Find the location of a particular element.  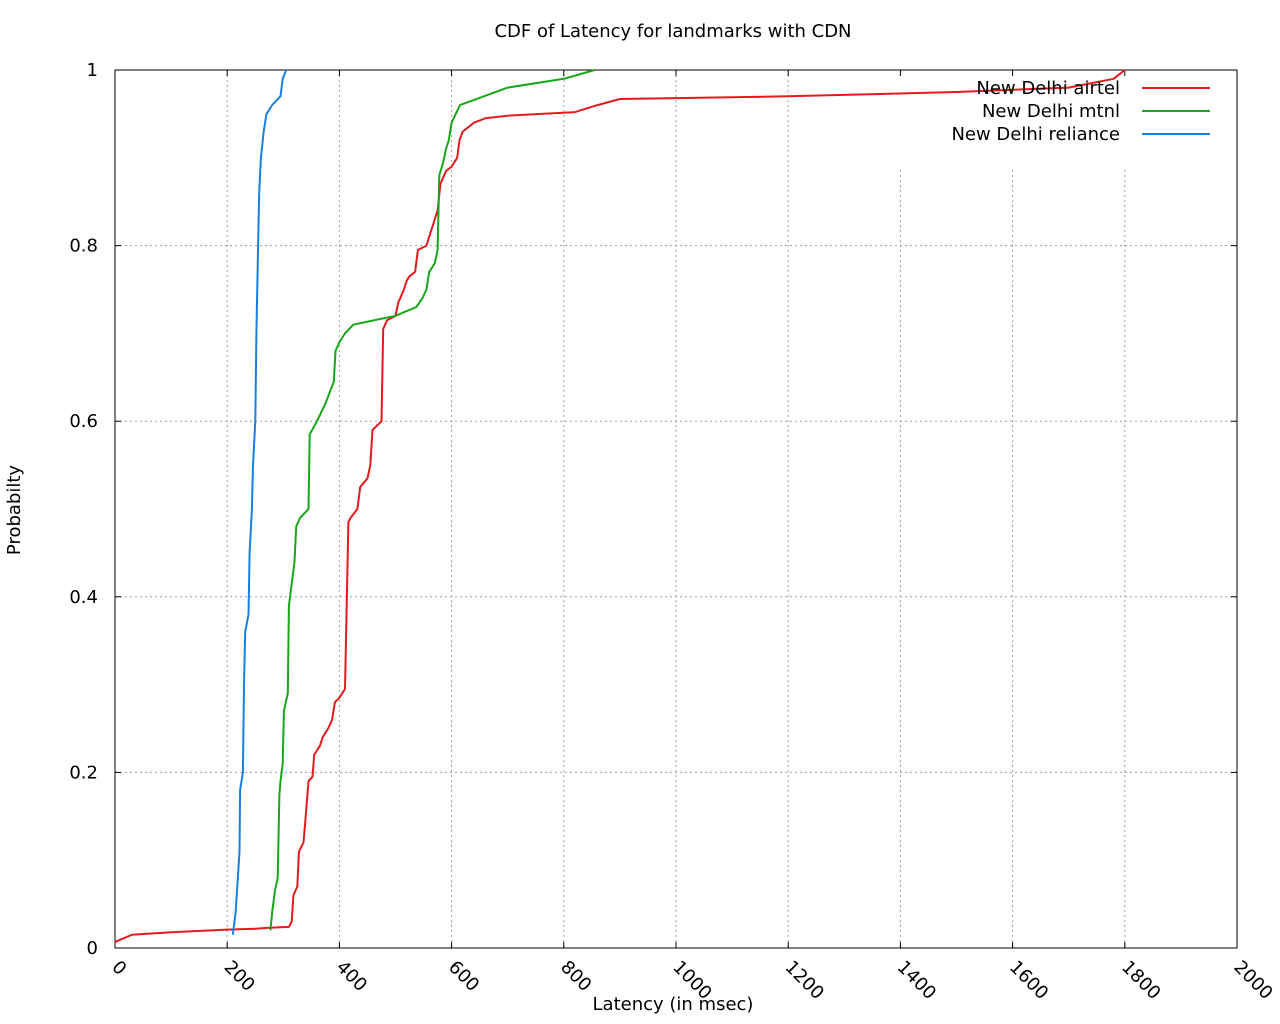

x-tick-label: 400 is located at coordinates (351, 976).